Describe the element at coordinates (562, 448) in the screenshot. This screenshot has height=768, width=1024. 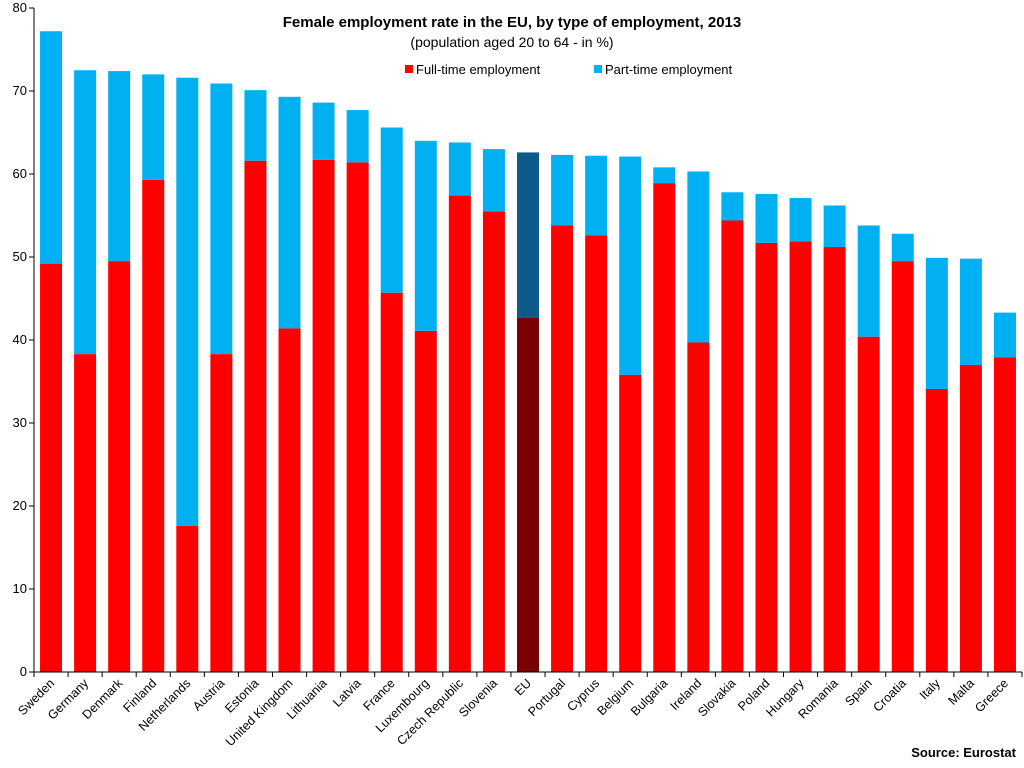
I see `bar-full-time-portugal` at that location.